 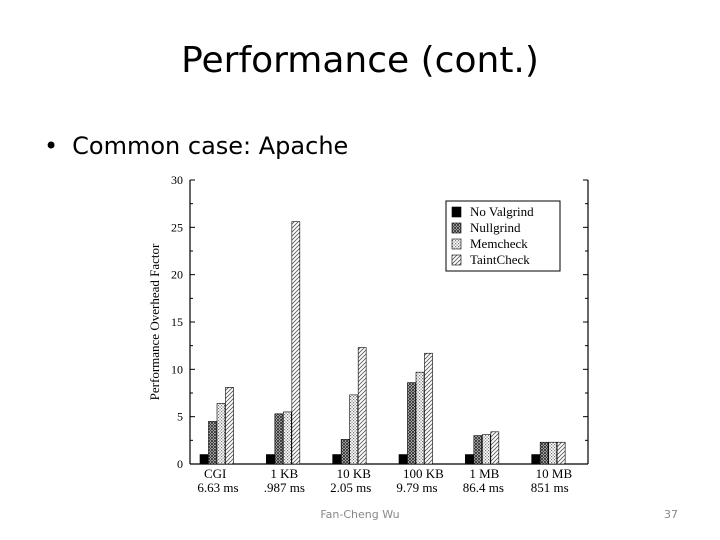 What do you see at coordinates (180, 464) in the screenshot?
I see `y-tick-label: 0` at bounding box center [180, 464].